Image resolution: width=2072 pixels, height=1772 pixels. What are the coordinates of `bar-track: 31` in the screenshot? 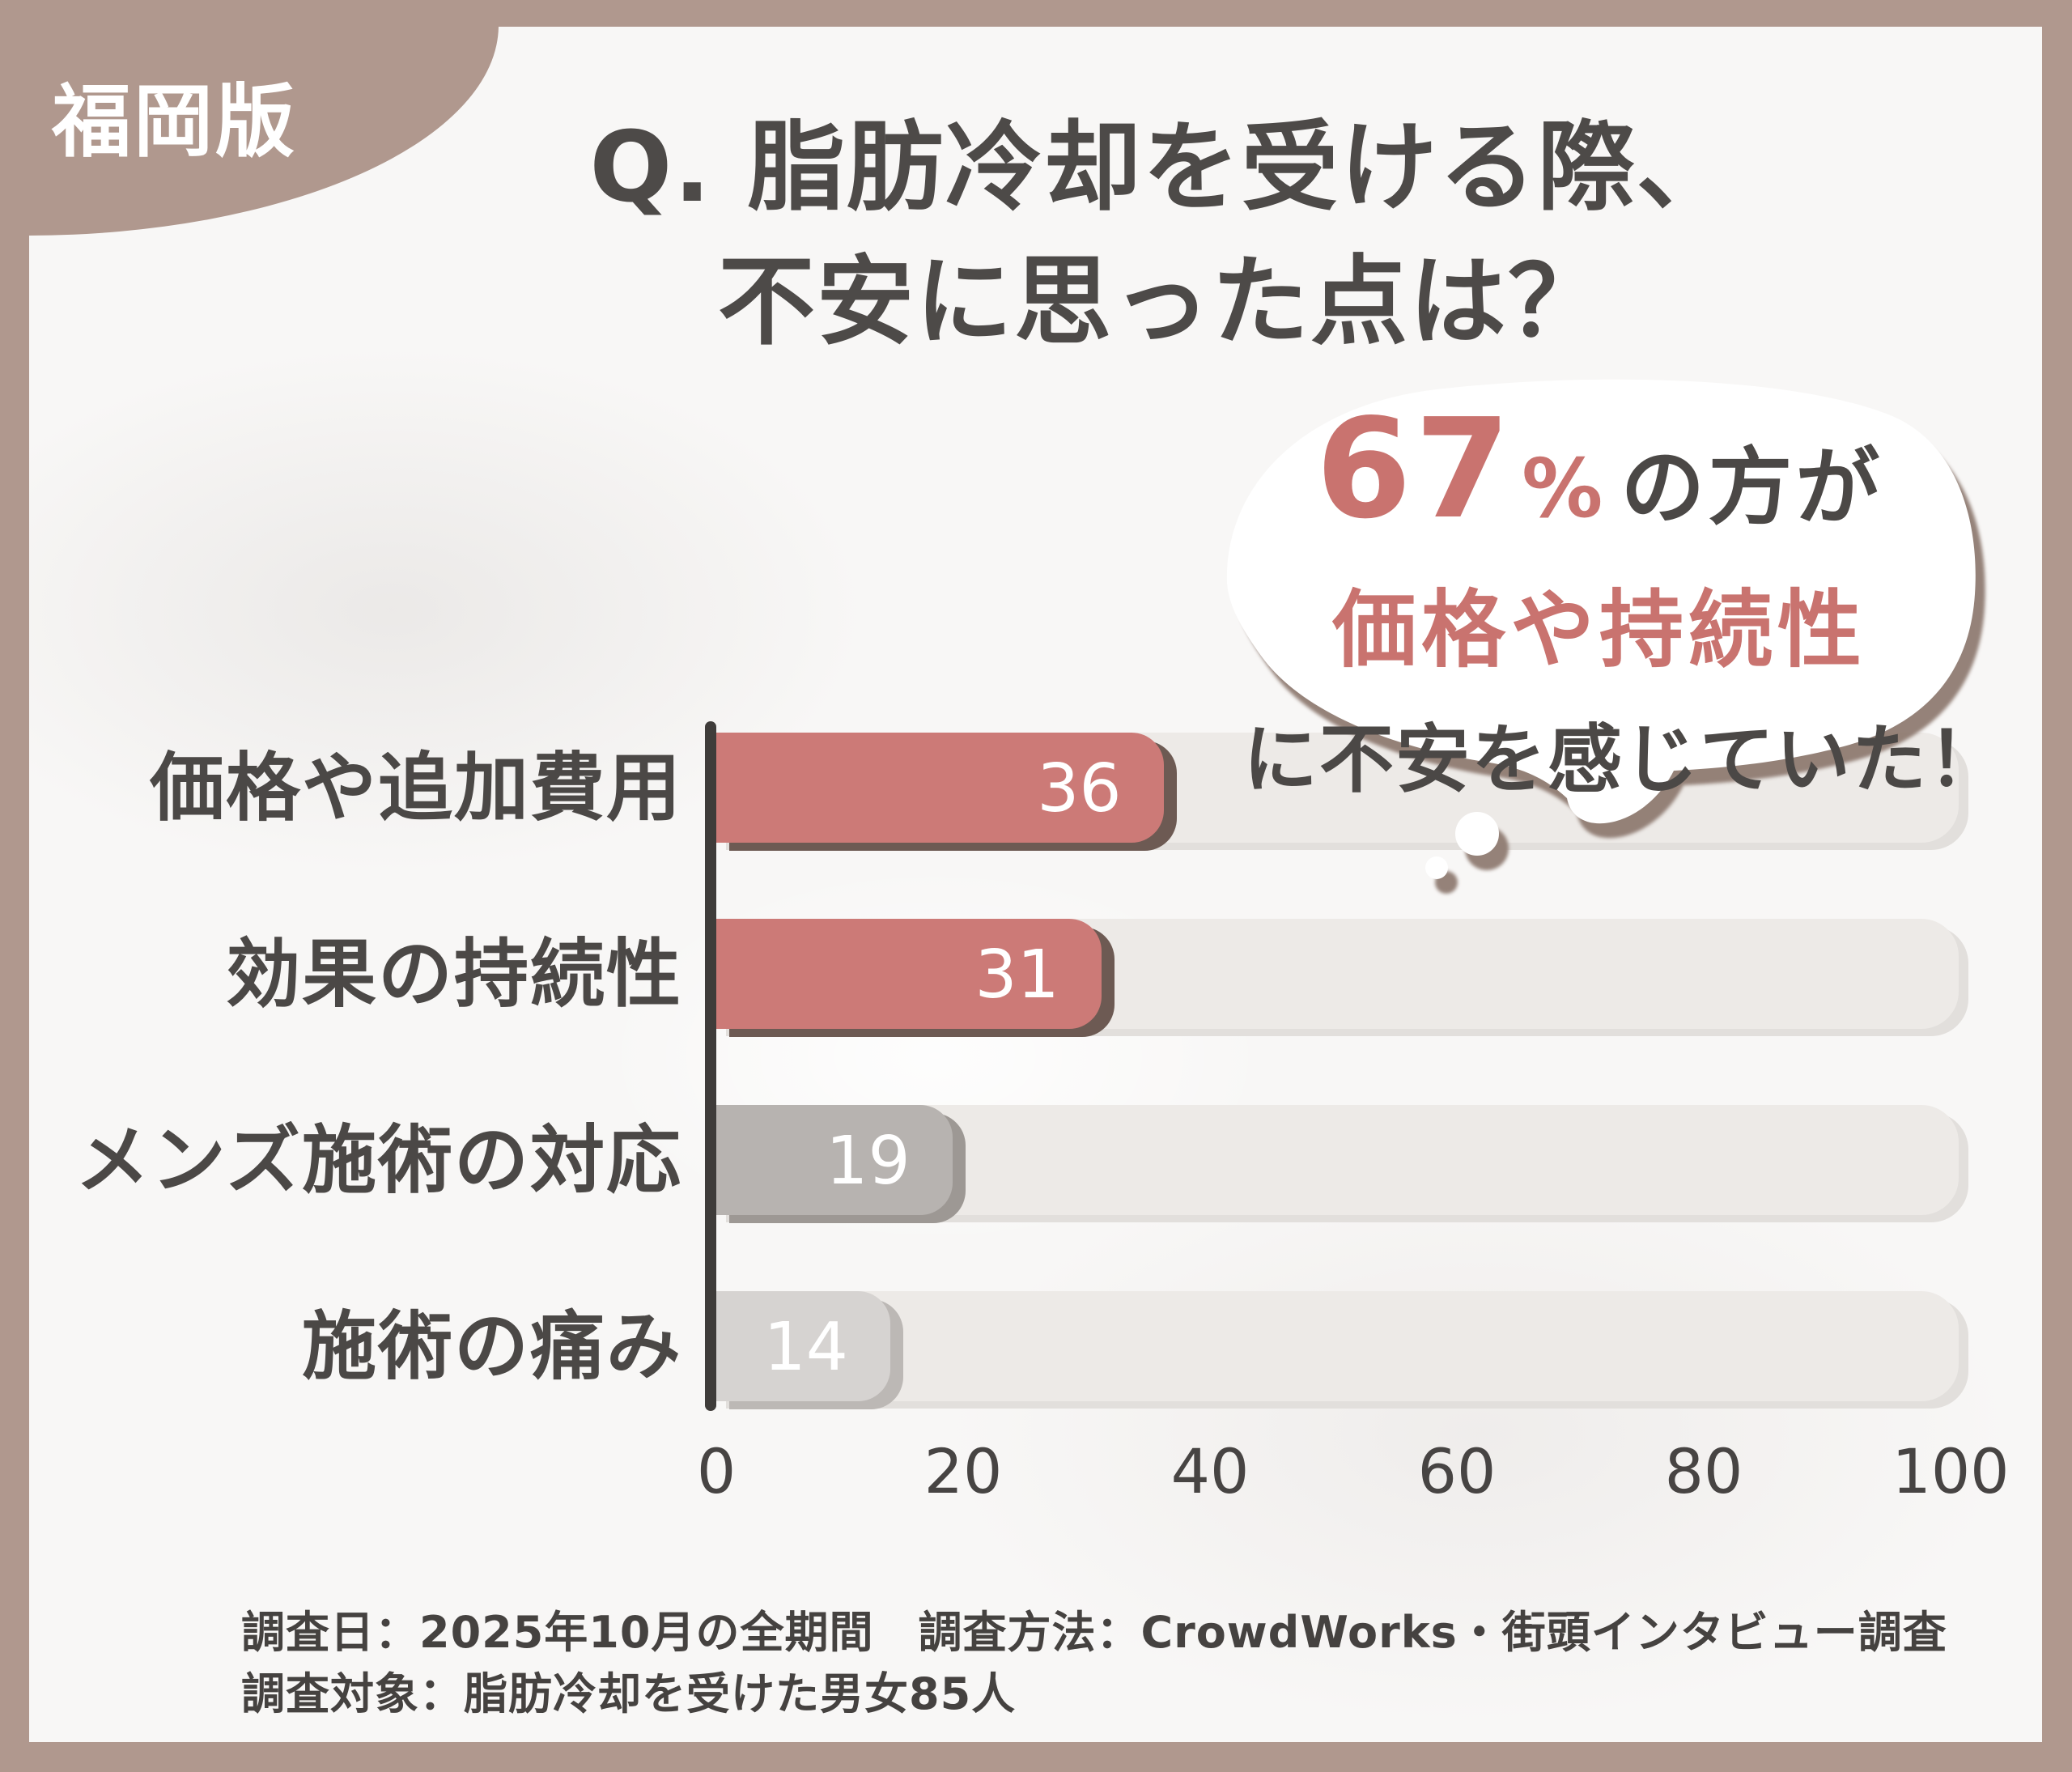 It's located at (1337, 974).